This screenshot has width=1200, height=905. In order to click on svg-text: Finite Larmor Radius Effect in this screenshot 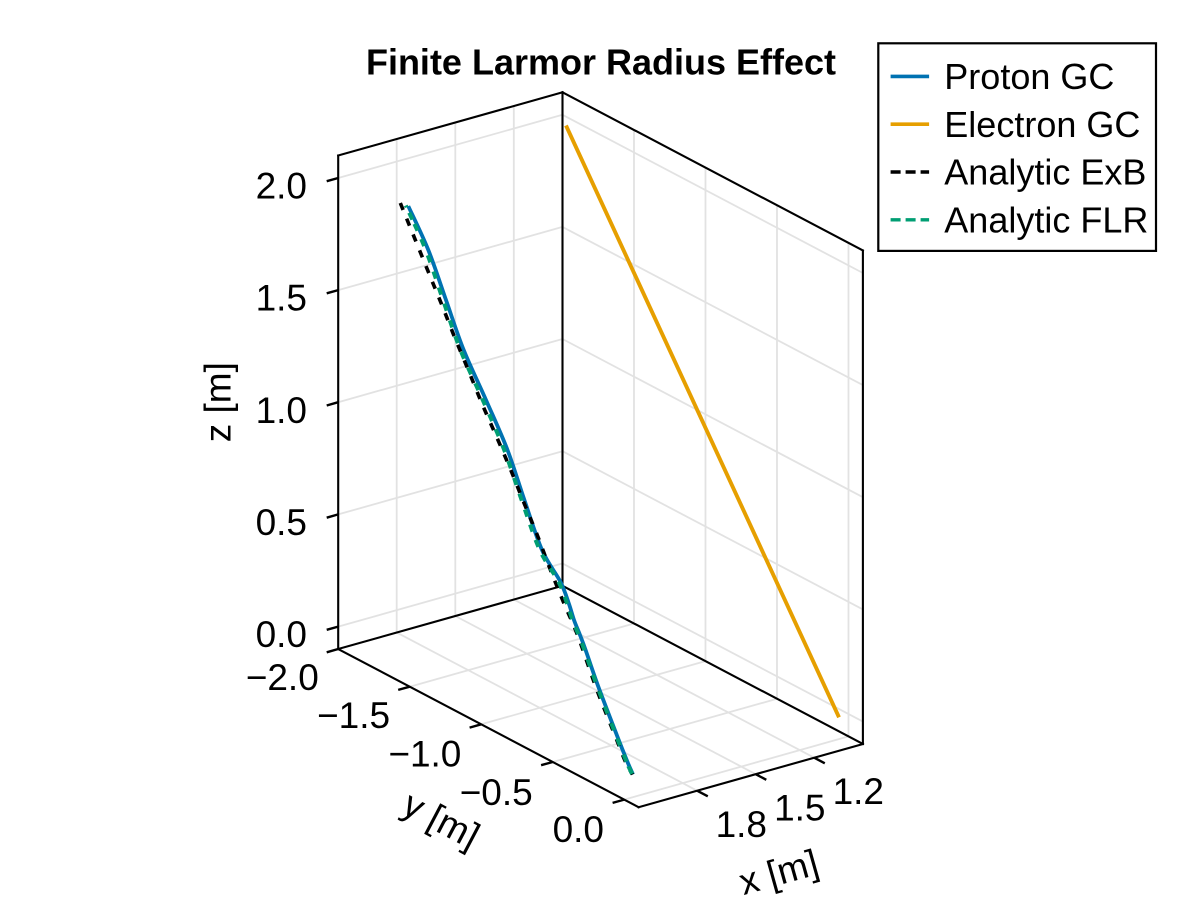, I will do `click(601, 62)`.